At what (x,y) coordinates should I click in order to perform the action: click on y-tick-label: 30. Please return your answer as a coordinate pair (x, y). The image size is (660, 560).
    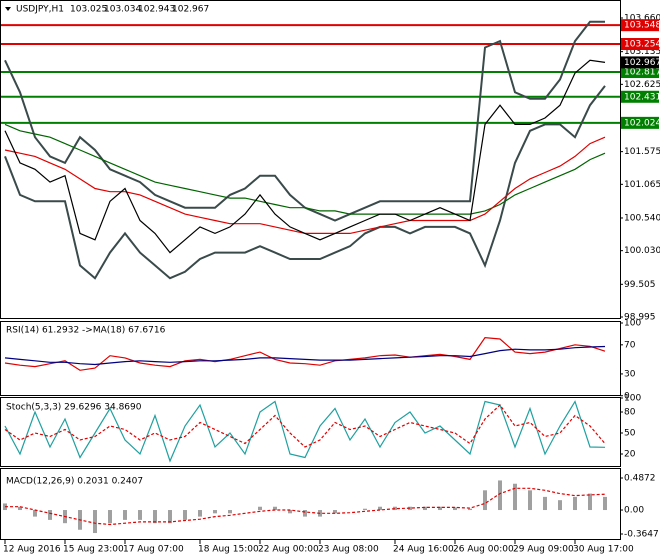
    Looking at the image, I should click on (630, 374).